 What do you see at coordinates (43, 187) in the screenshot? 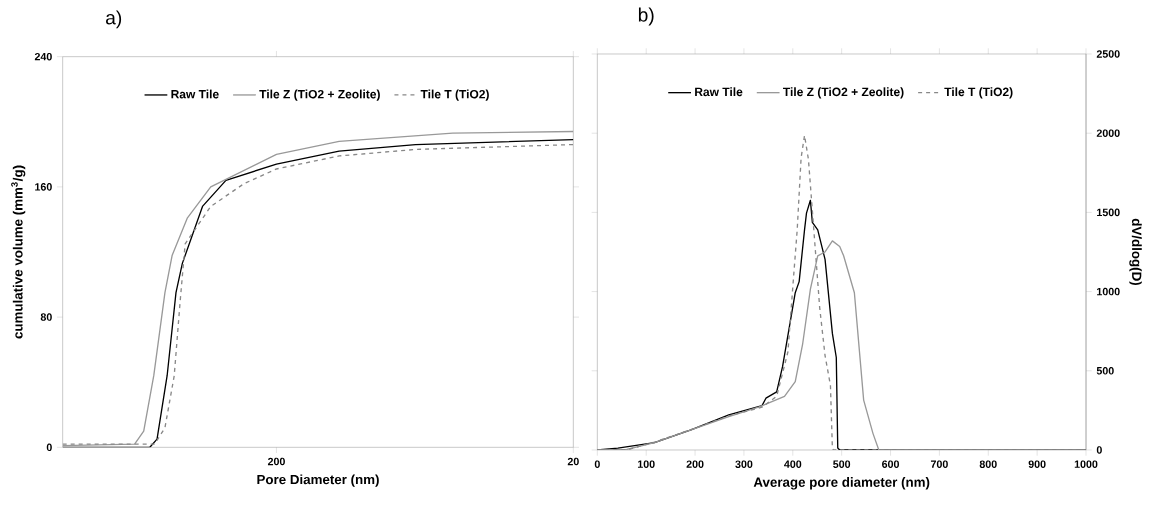
I see `y-tick-label: 160` at bounding box center [43, 187].